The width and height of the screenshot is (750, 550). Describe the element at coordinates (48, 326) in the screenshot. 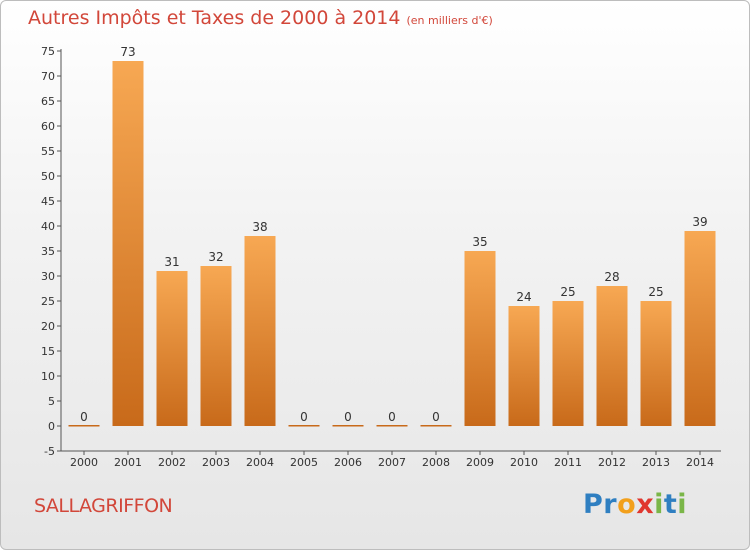

I see `y-tick-label: 20` at that location.